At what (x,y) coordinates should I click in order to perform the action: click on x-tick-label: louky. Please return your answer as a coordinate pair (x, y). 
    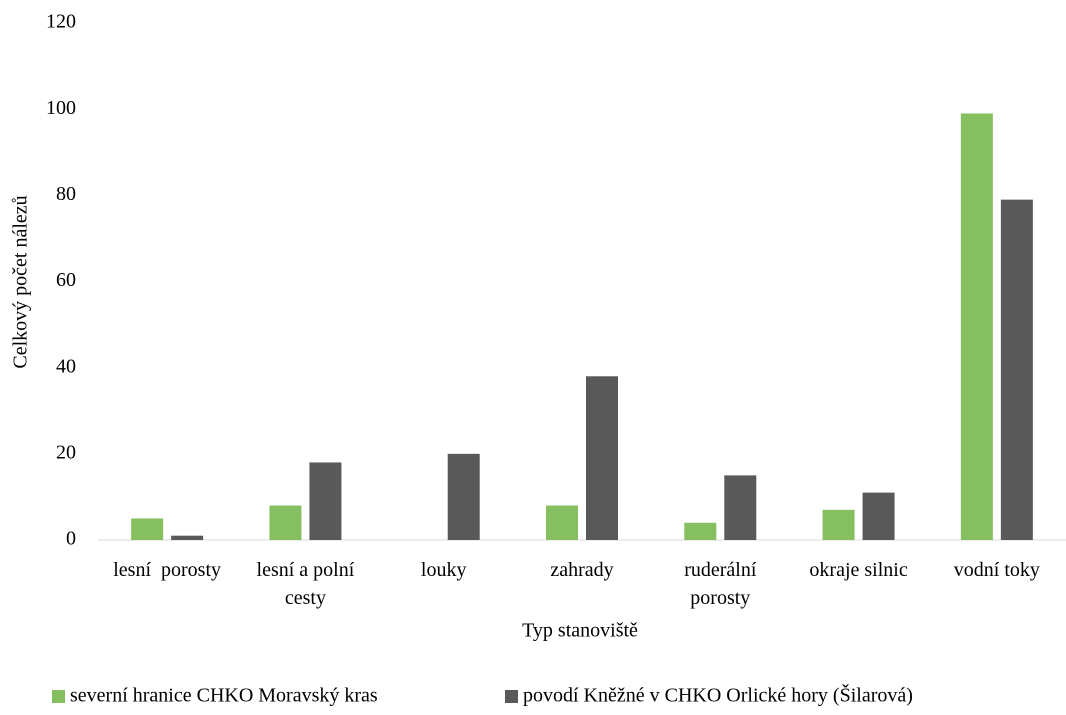
    Looking at the image, I should click on (443, 570).